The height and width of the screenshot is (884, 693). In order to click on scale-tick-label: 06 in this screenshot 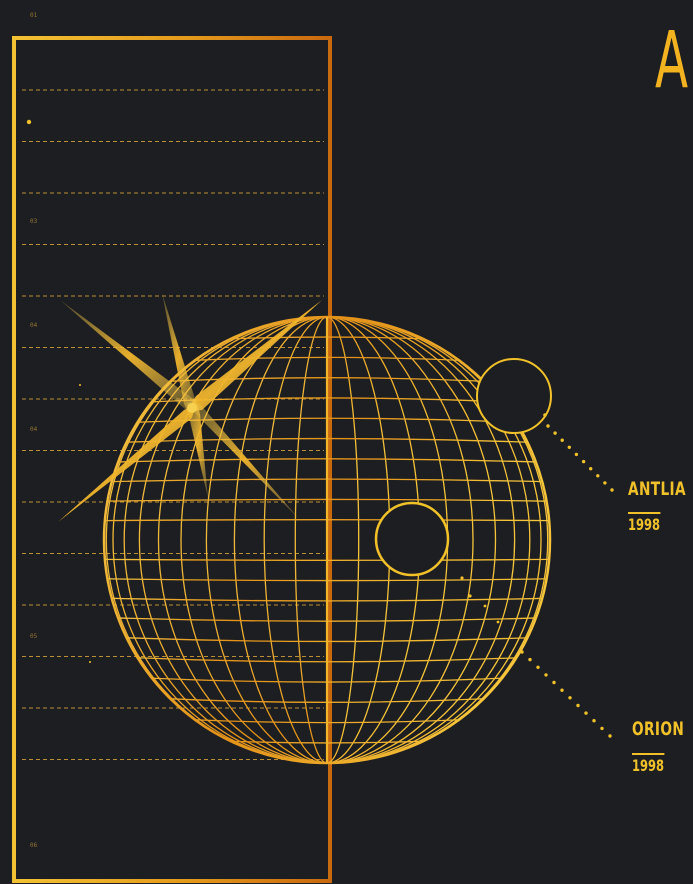, I will do `click(34, 845)`.